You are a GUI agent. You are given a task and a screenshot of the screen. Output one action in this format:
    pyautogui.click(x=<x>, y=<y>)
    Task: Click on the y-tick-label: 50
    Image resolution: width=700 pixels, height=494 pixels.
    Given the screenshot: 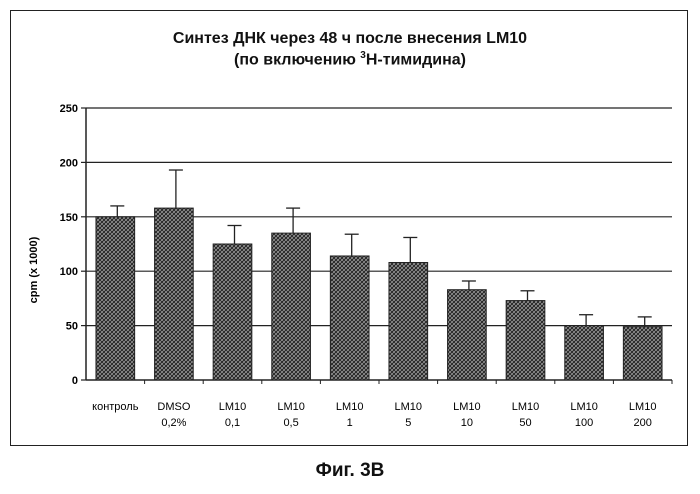 What is the action you would take?
    pyautogui.click(x=72, y=327)
    